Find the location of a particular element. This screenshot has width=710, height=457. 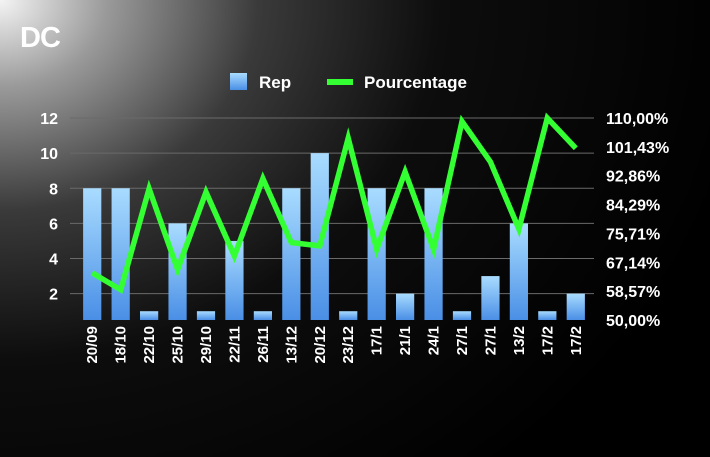

y-right-tick-label: 101,43% is located at coordinates (637, 148).